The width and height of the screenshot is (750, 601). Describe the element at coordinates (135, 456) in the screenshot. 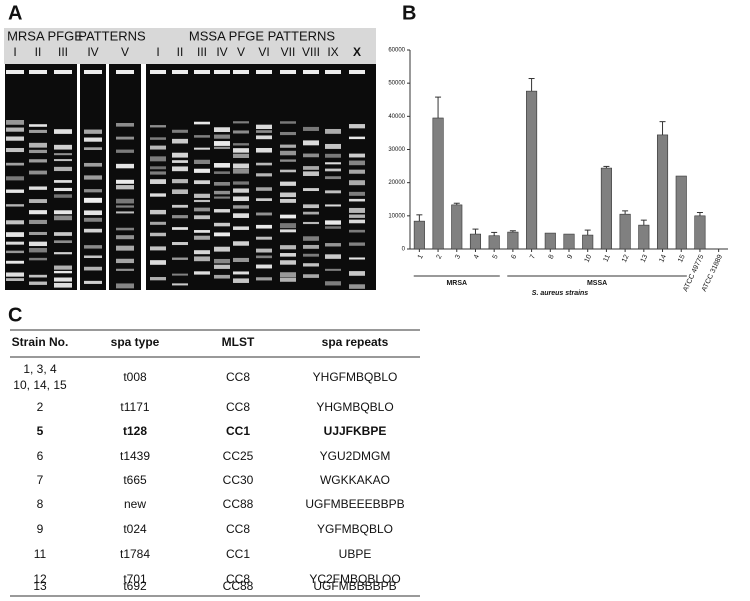

I see `table-cell: t1439` at that location.